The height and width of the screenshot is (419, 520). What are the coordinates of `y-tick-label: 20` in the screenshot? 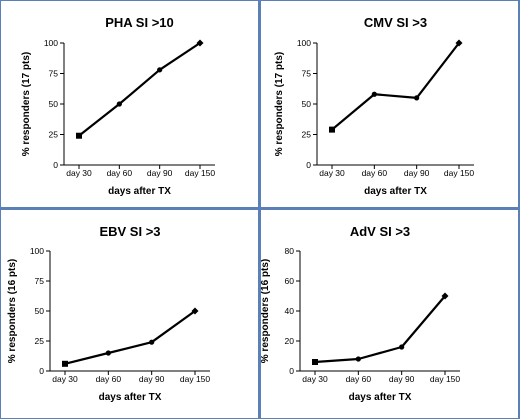 It's located at (290, 341).